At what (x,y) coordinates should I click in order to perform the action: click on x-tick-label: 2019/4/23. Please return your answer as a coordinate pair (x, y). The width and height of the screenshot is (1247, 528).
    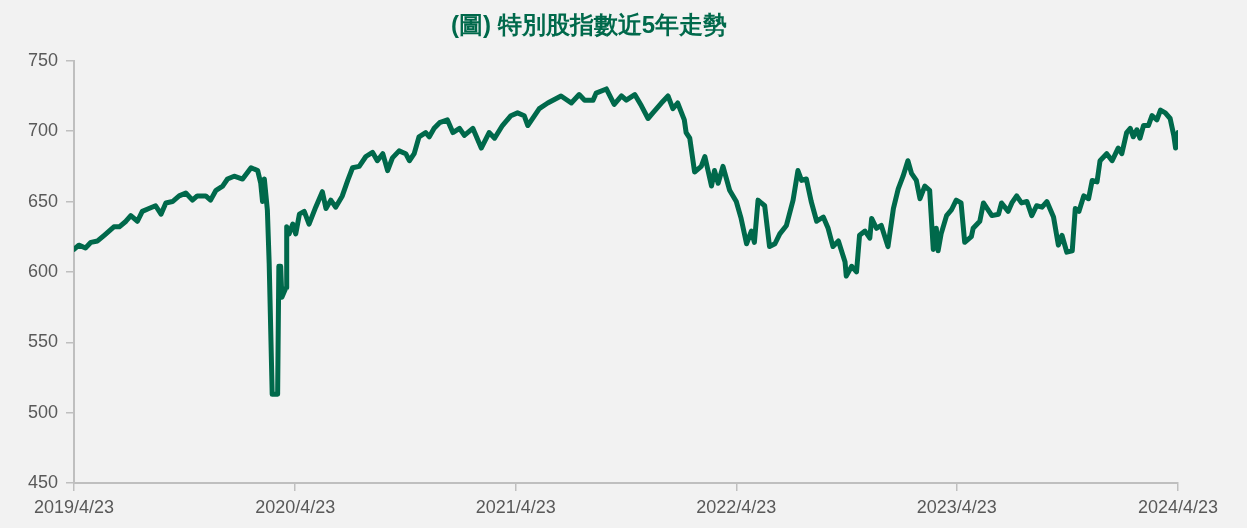
    Looking at the image, I should click on (74, 506).